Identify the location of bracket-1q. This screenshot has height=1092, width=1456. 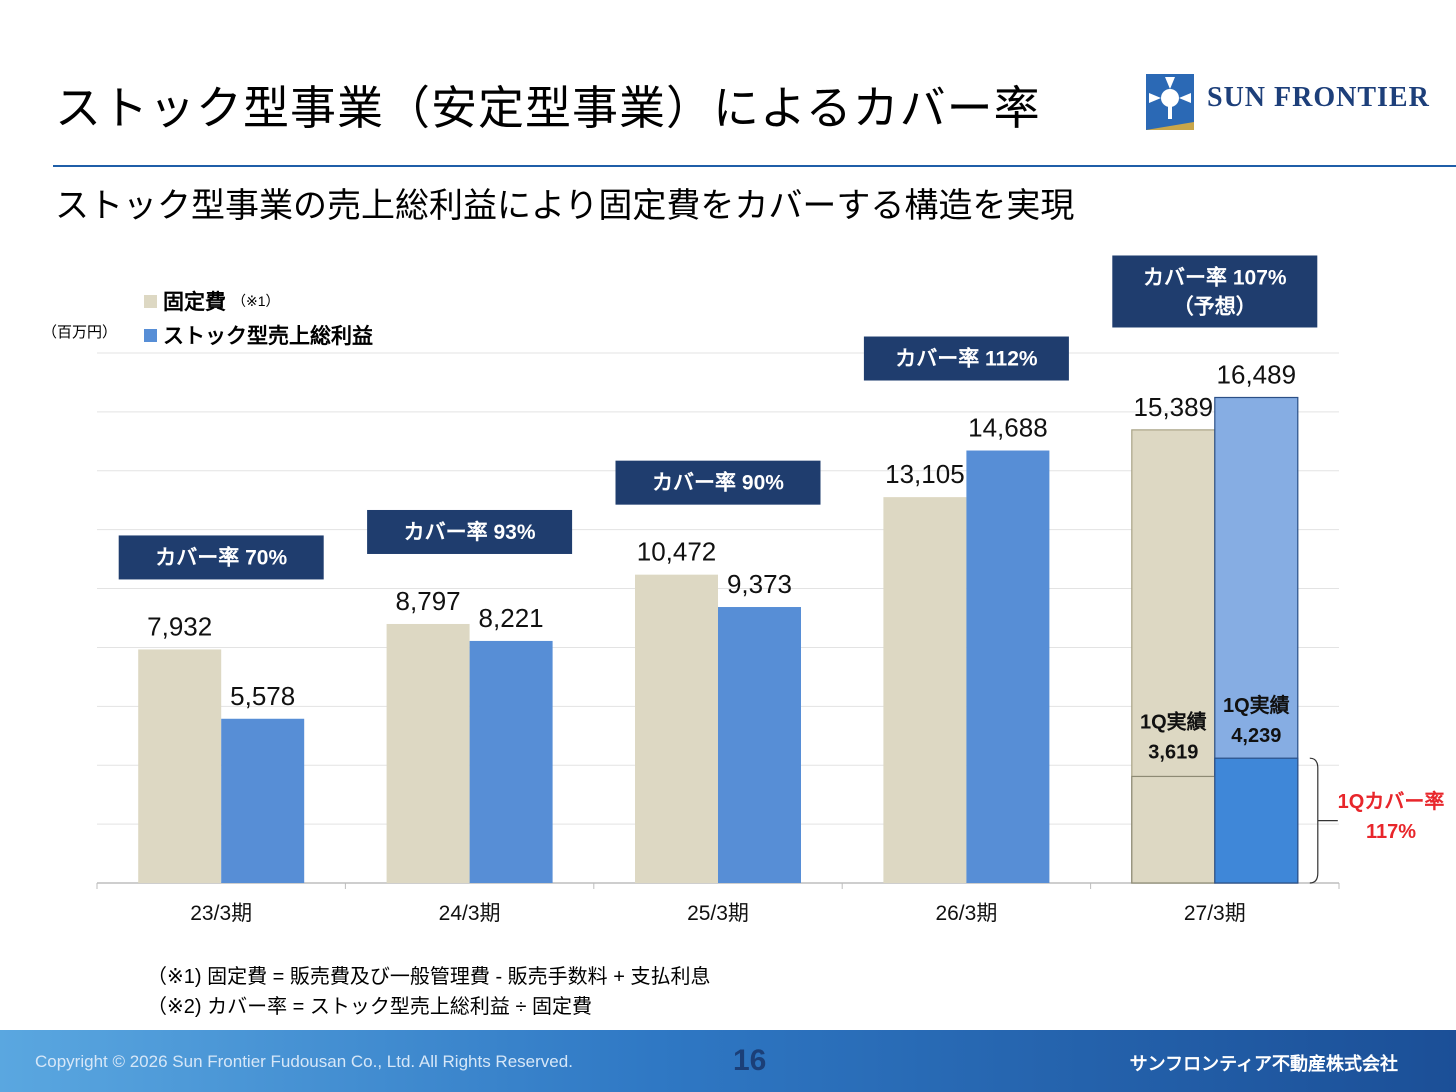
(1314, 820).